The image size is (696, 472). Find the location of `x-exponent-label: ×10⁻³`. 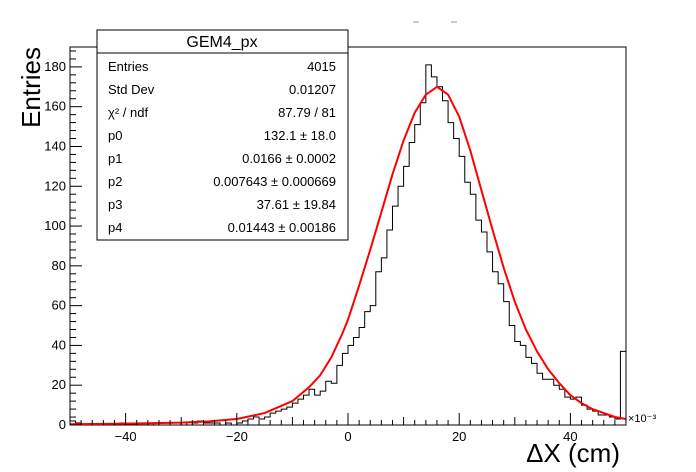

x-exponent-label: ×10⁻³ is located at coordinates (642, 419).